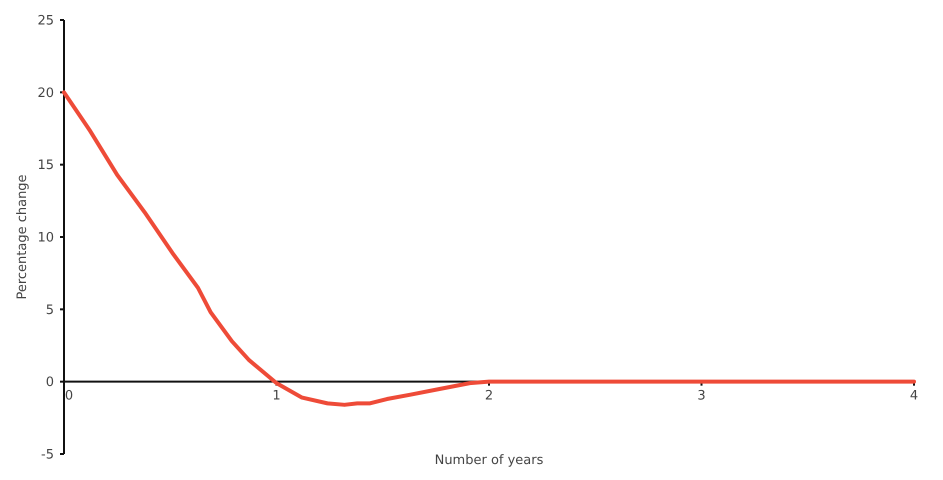  What do you see at coordinates (50, 382) in the screenshot?
I see `y-tick-label: 0` at bounding box center [50, 382].